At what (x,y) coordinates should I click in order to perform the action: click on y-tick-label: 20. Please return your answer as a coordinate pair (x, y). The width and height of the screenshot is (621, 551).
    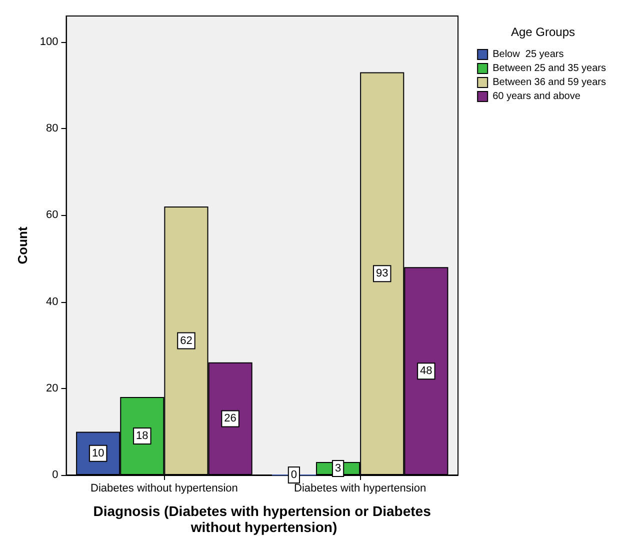
    Looking at the image, I should click on (52, 388).